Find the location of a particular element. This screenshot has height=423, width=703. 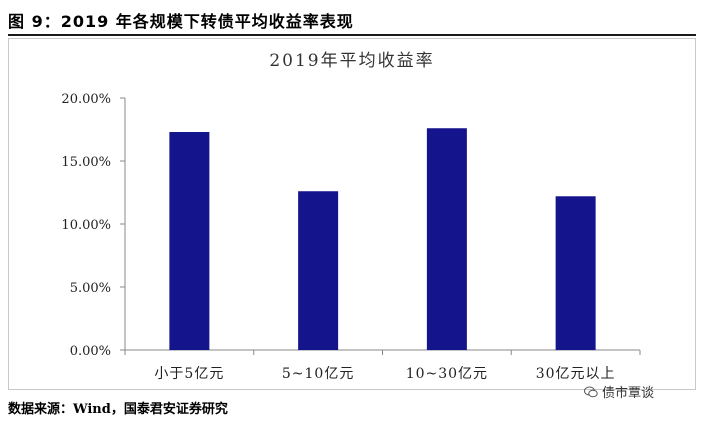

x-tick-label: 10~30亿元 is located at coordinates (447, 374).